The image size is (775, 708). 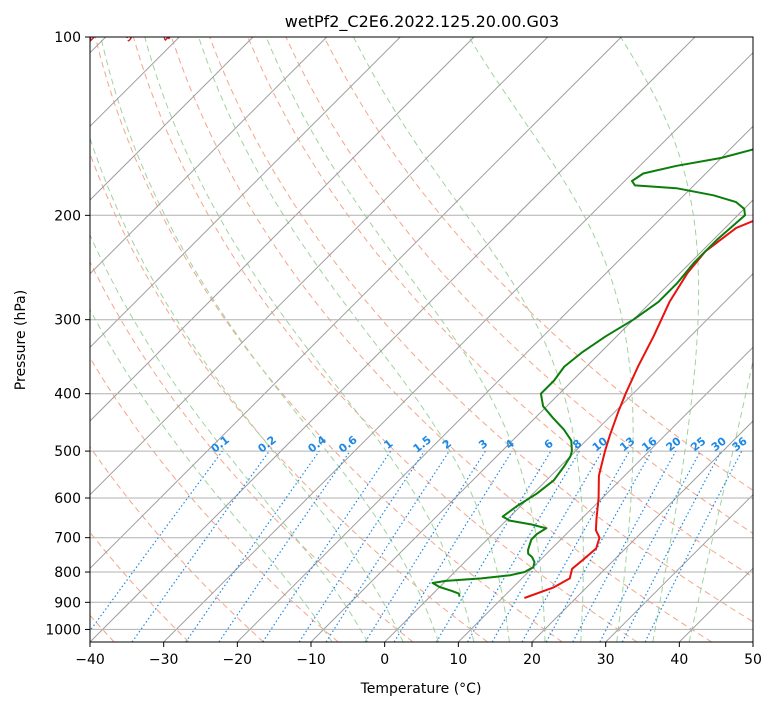 I want to click on y-axis-label: Pressure (hPa), so click(x=21, y=340).